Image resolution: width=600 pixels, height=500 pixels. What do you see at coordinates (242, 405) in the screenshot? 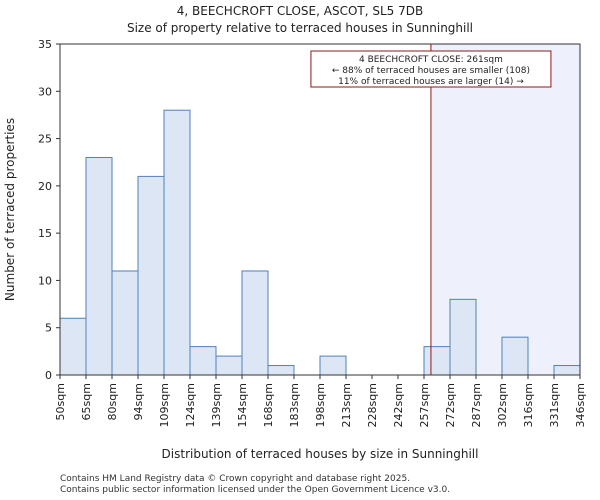
I see `x-tick-label: 154sqm` at bounding box center [242, 405].